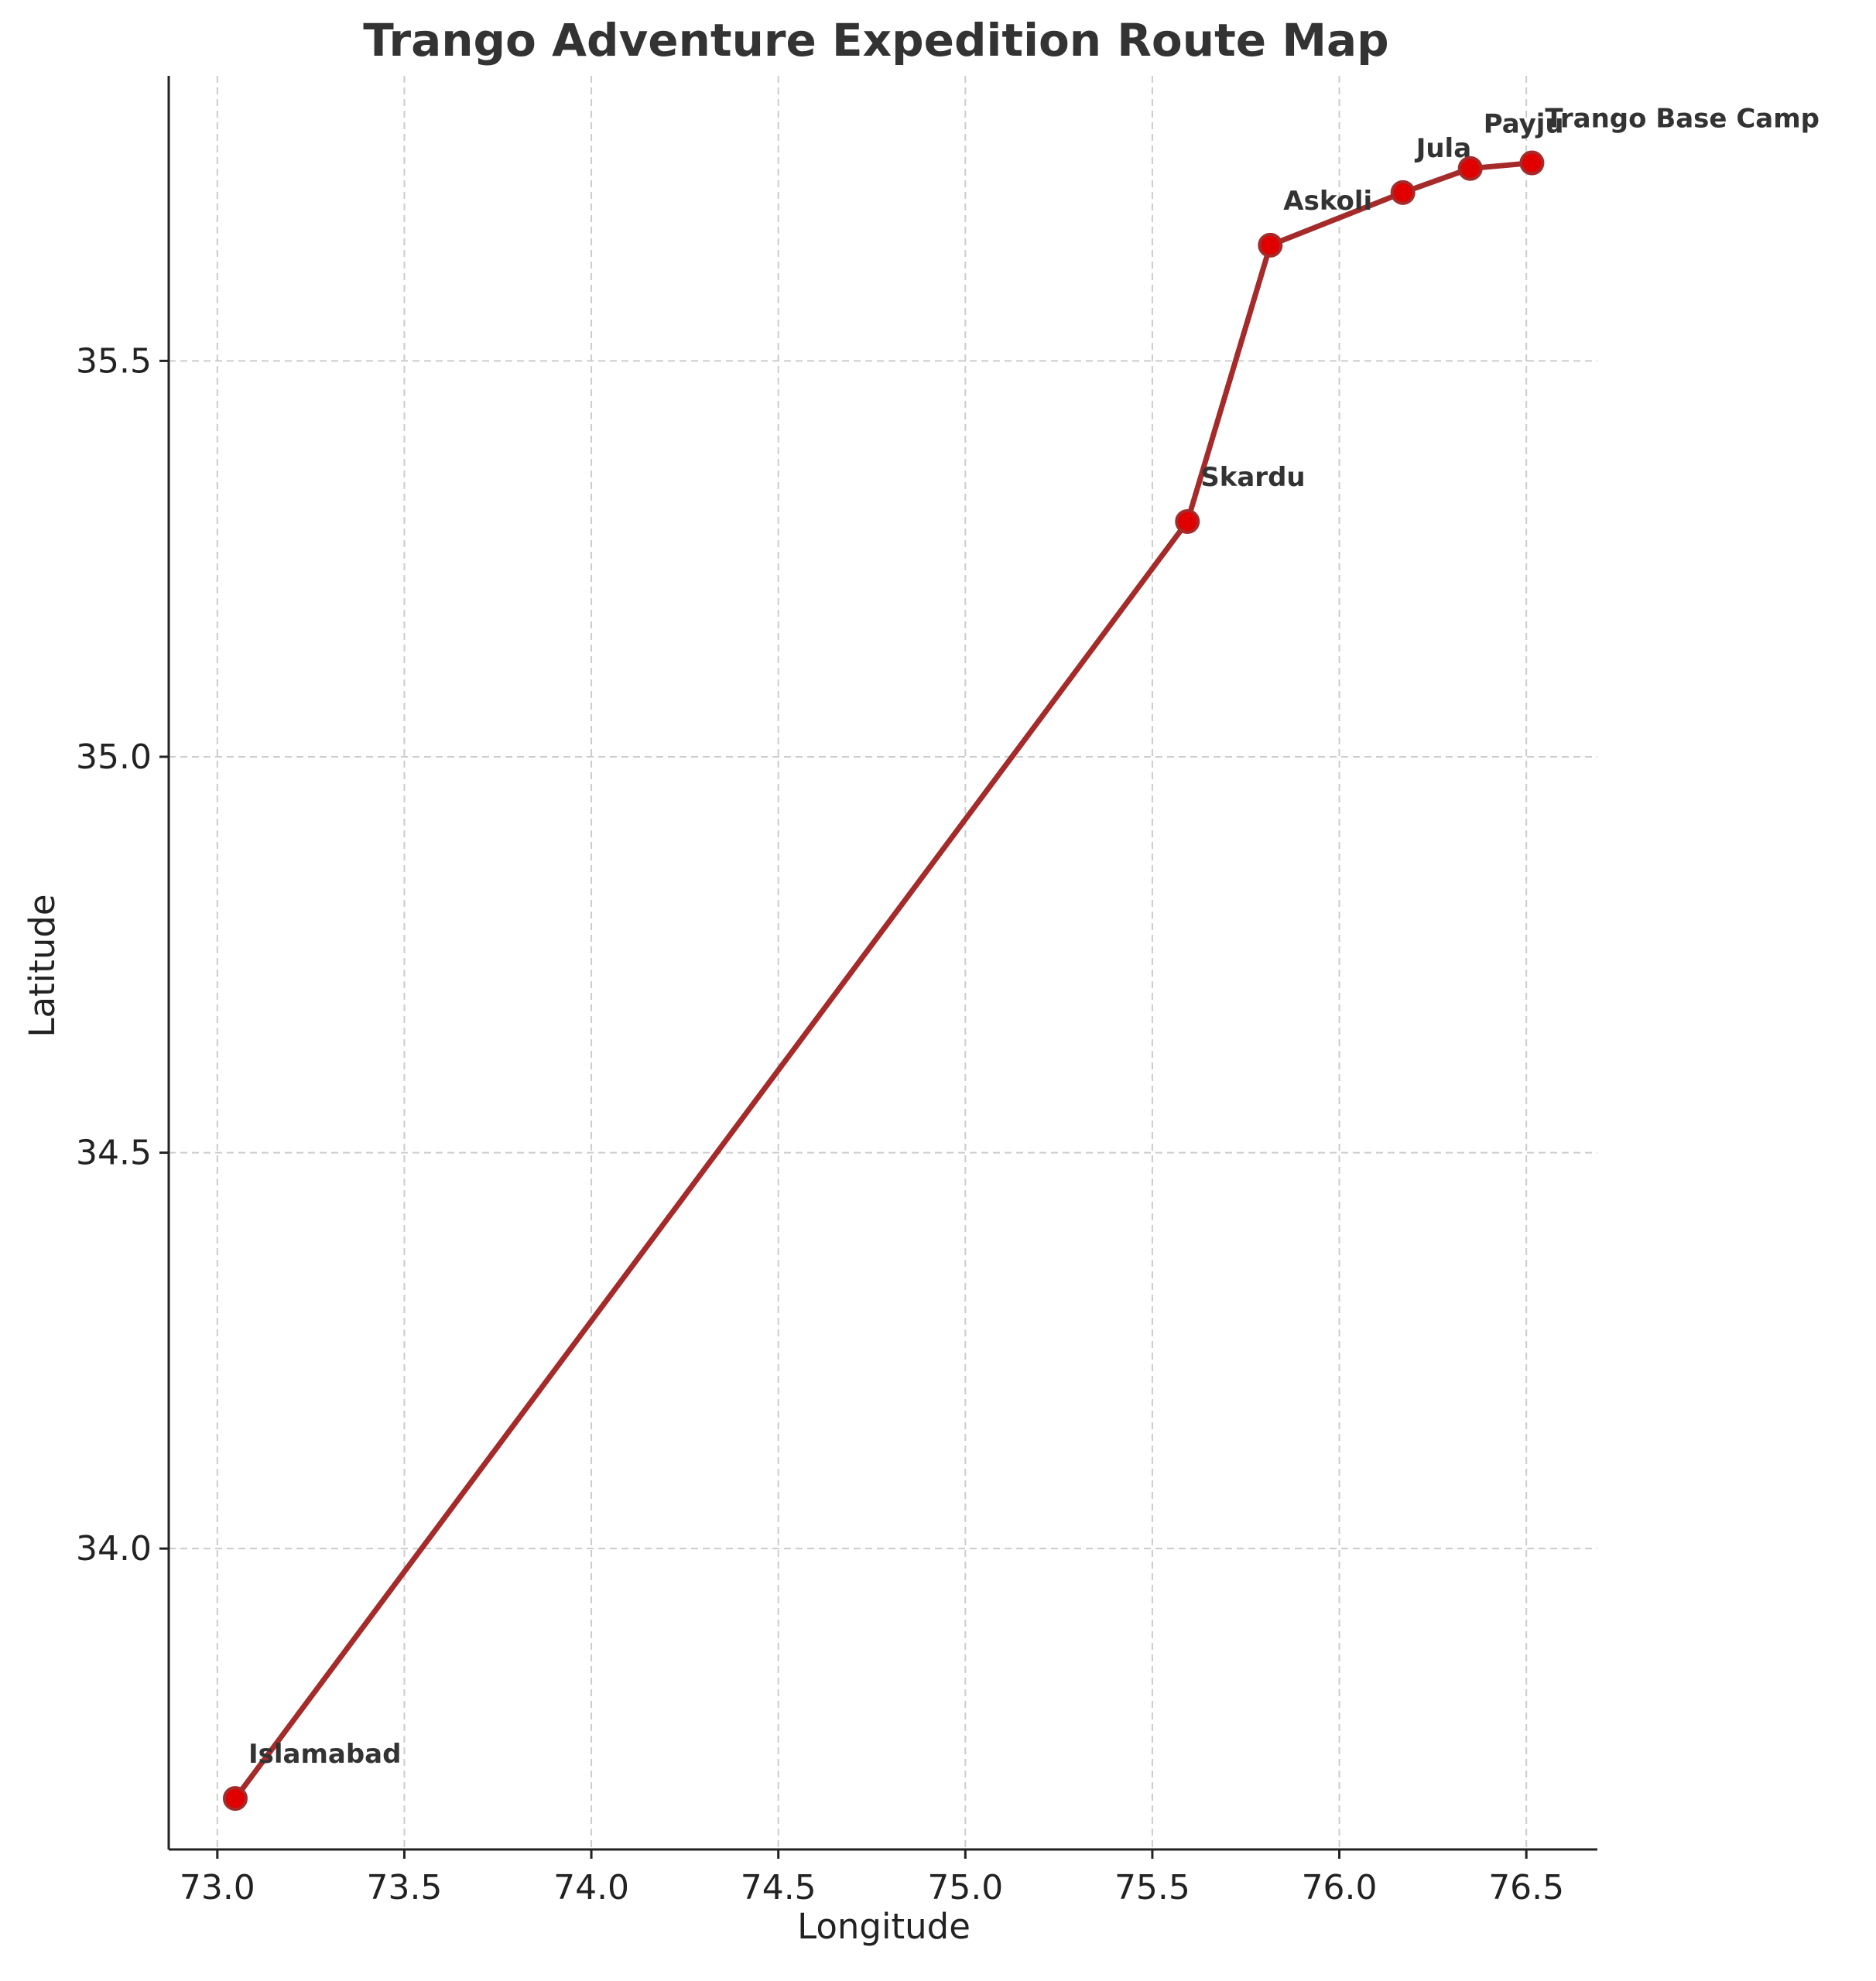 The height and width of the screenshot is (1981, 1876). I want to click on x-axis-label: Longitude, so click(884, 1926).